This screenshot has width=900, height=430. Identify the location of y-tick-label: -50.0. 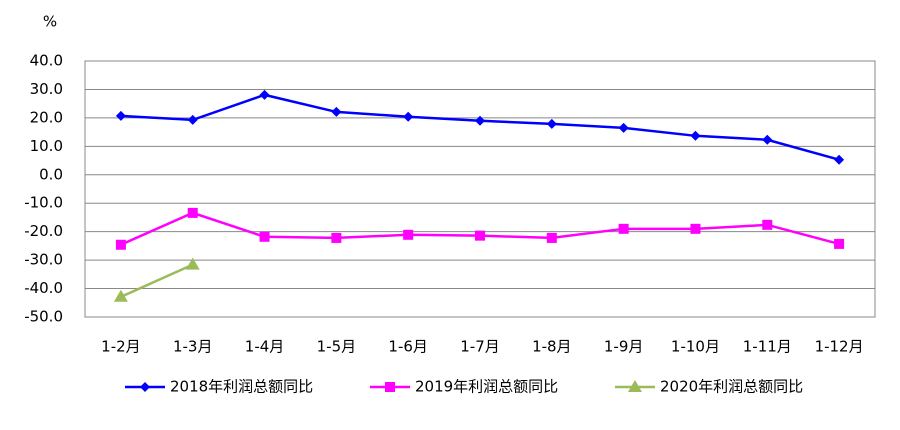
(43, 317).